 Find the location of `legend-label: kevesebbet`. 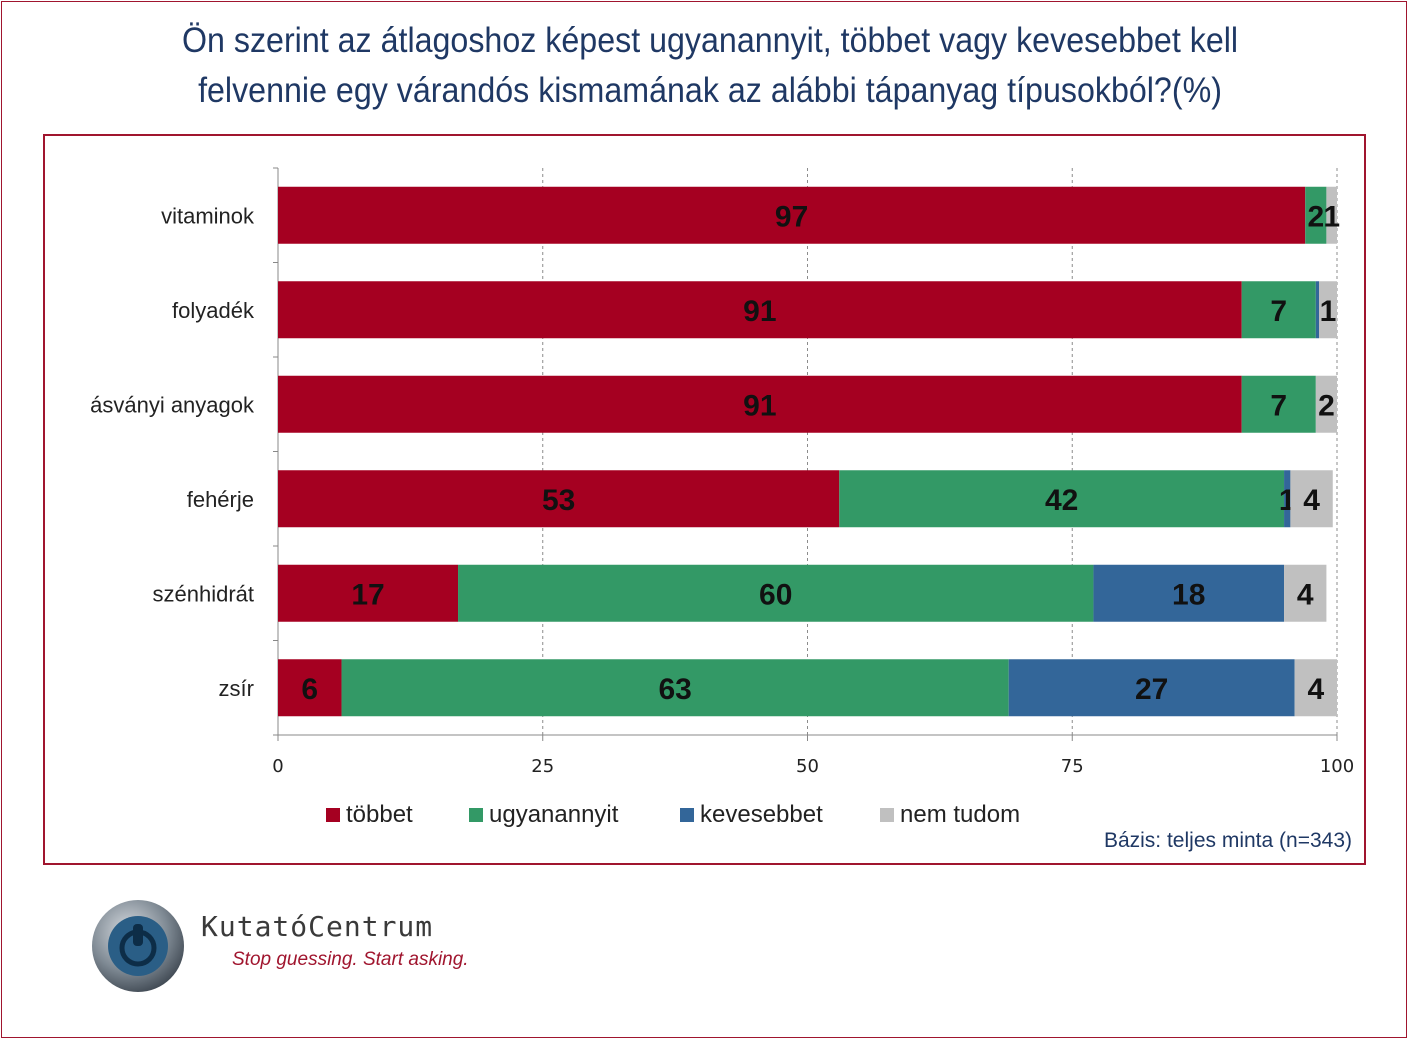

legend-label: kevesebbet is located at coordinates (761, 814).